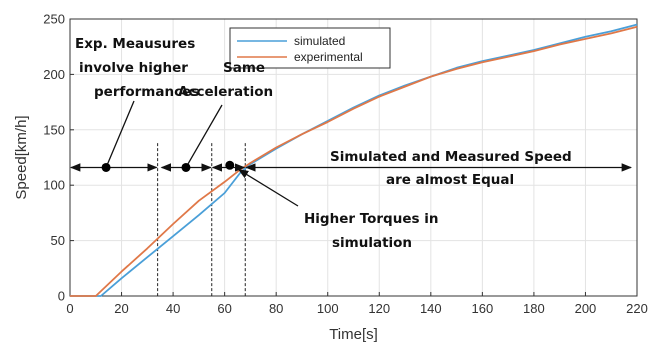 The image size is (651, 344). I want to click on y-tick-label: 150, so click(54, 129).